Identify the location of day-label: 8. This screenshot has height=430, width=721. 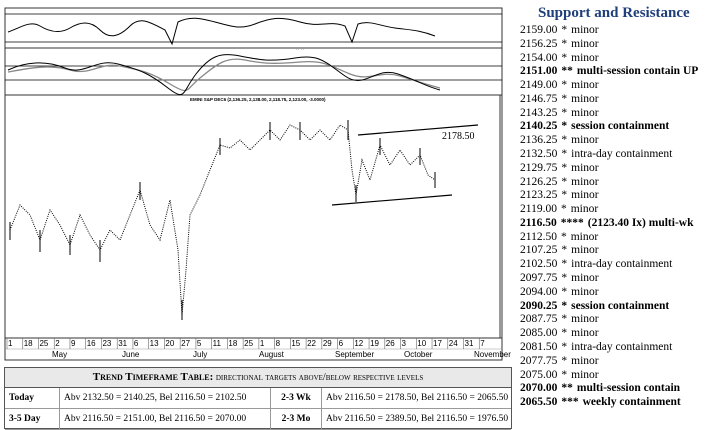
(278, 343).